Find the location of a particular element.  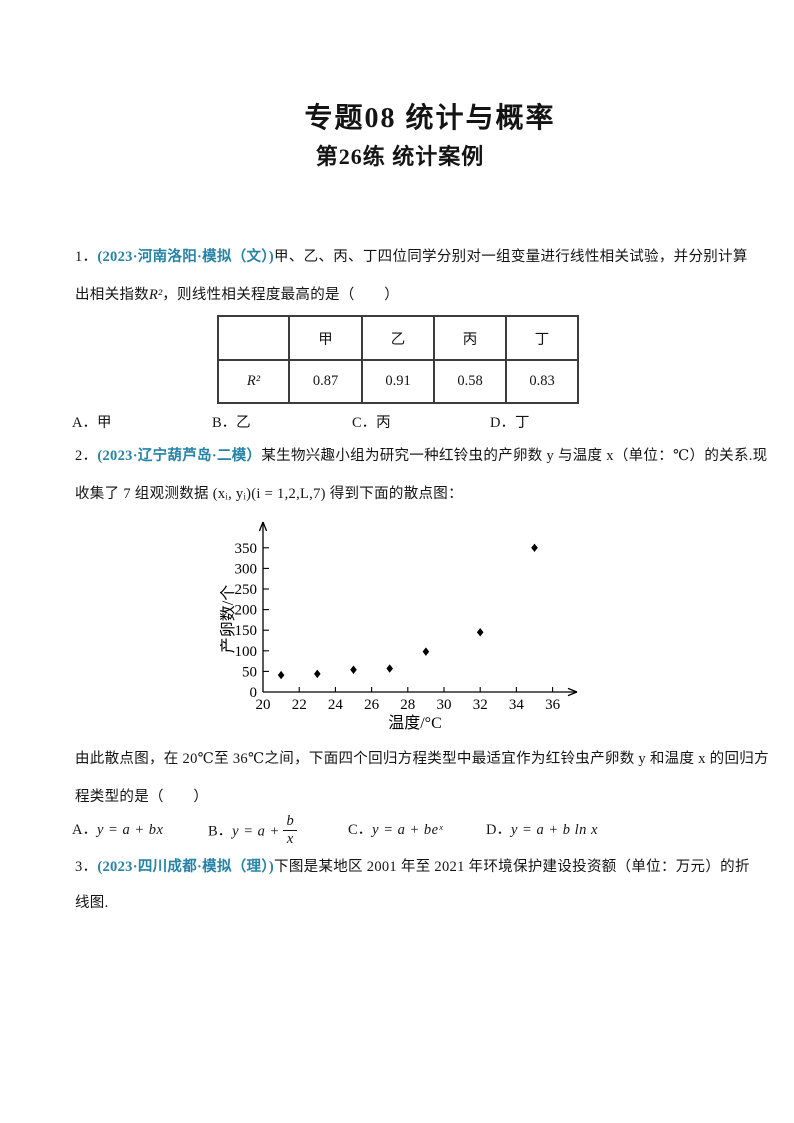

table-header-yi: 乙 is located at coordinates (398, 338).